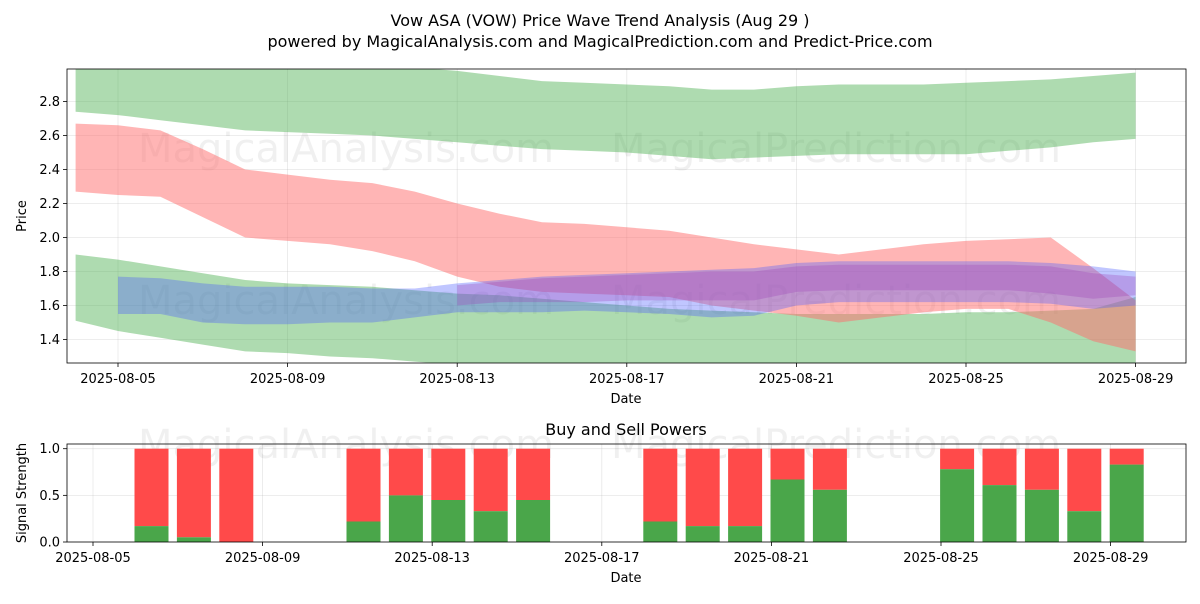 The width and height of the screenshot is (1200, 604). I want to click on power-xtick-label: 2025-08-25, so click(941, 558).